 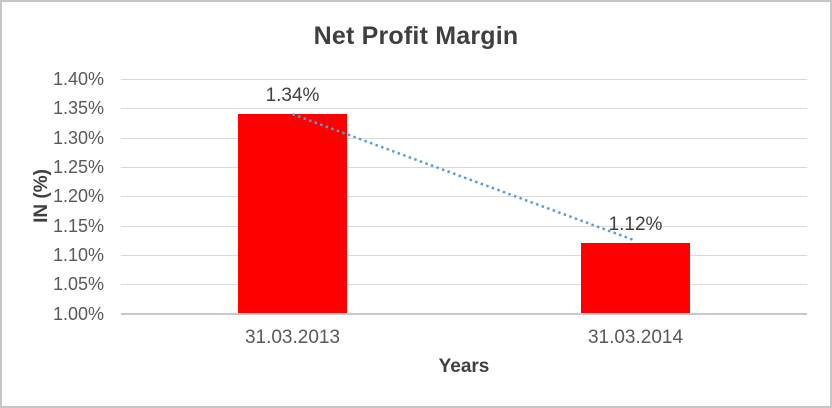 What do you see at coordinates (292, 337) in the screenshot?
I see `category-label: 31.03.2013` at bounding box center [292, 337].